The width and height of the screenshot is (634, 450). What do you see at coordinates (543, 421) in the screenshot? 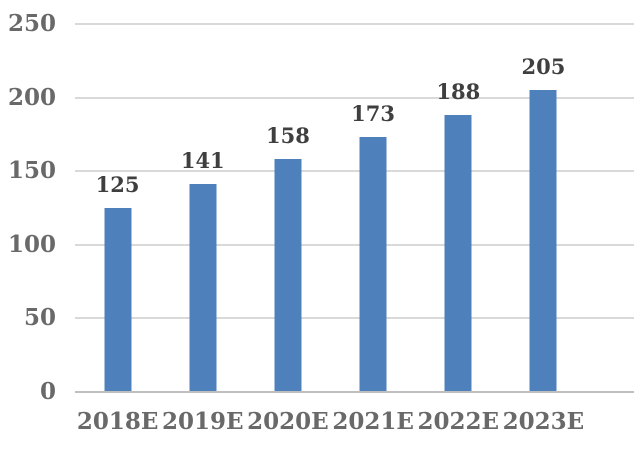
I see `x-tick-label: 2023E` at bounding box center [543, 421].